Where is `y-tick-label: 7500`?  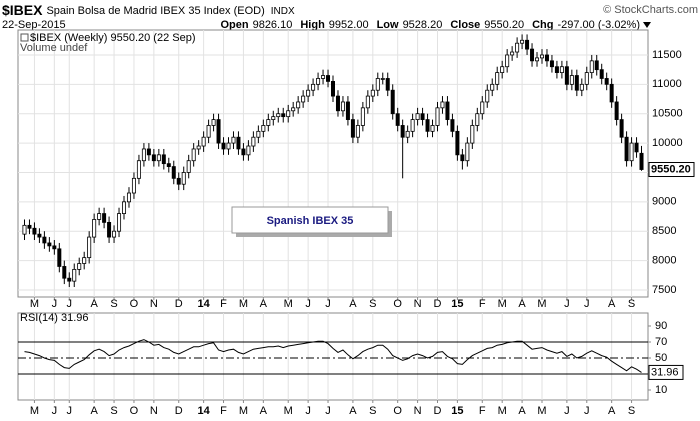 y-tick-label: 7500 is located at coordinates (664, 290).